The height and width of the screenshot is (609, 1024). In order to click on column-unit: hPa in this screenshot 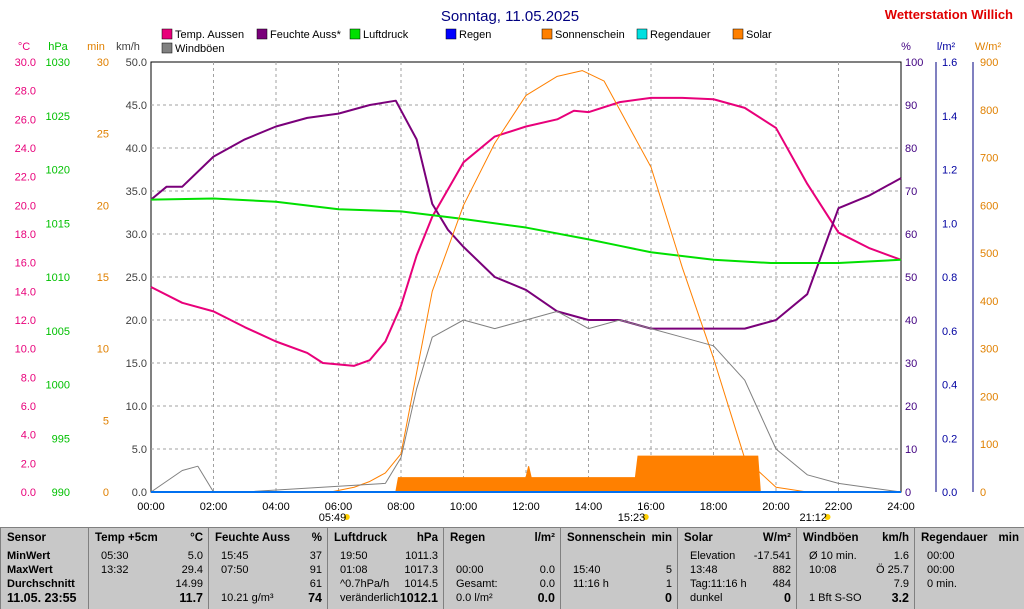, I will do `click(427, 538)`.